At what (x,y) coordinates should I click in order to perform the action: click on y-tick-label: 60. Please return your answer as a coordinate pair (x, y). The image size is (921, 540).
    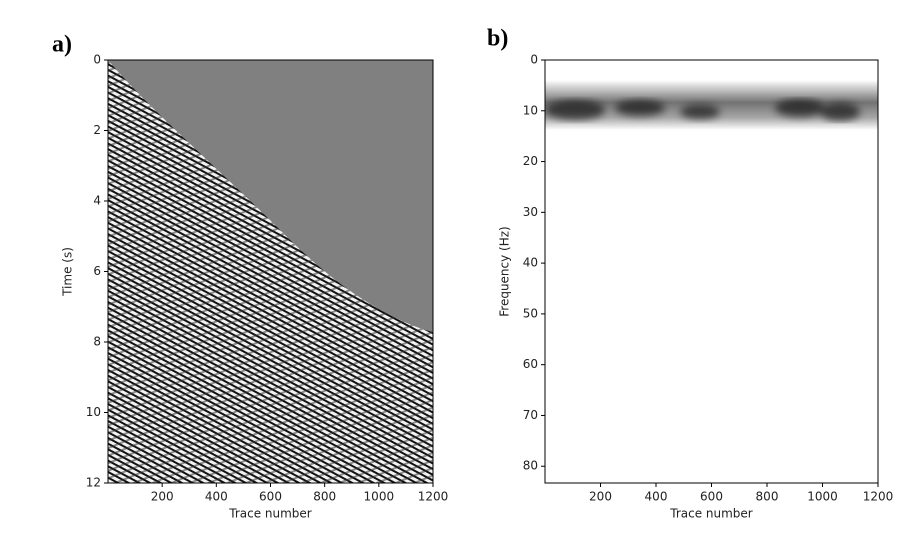
    Looking at the image, I should click on (530, 364).